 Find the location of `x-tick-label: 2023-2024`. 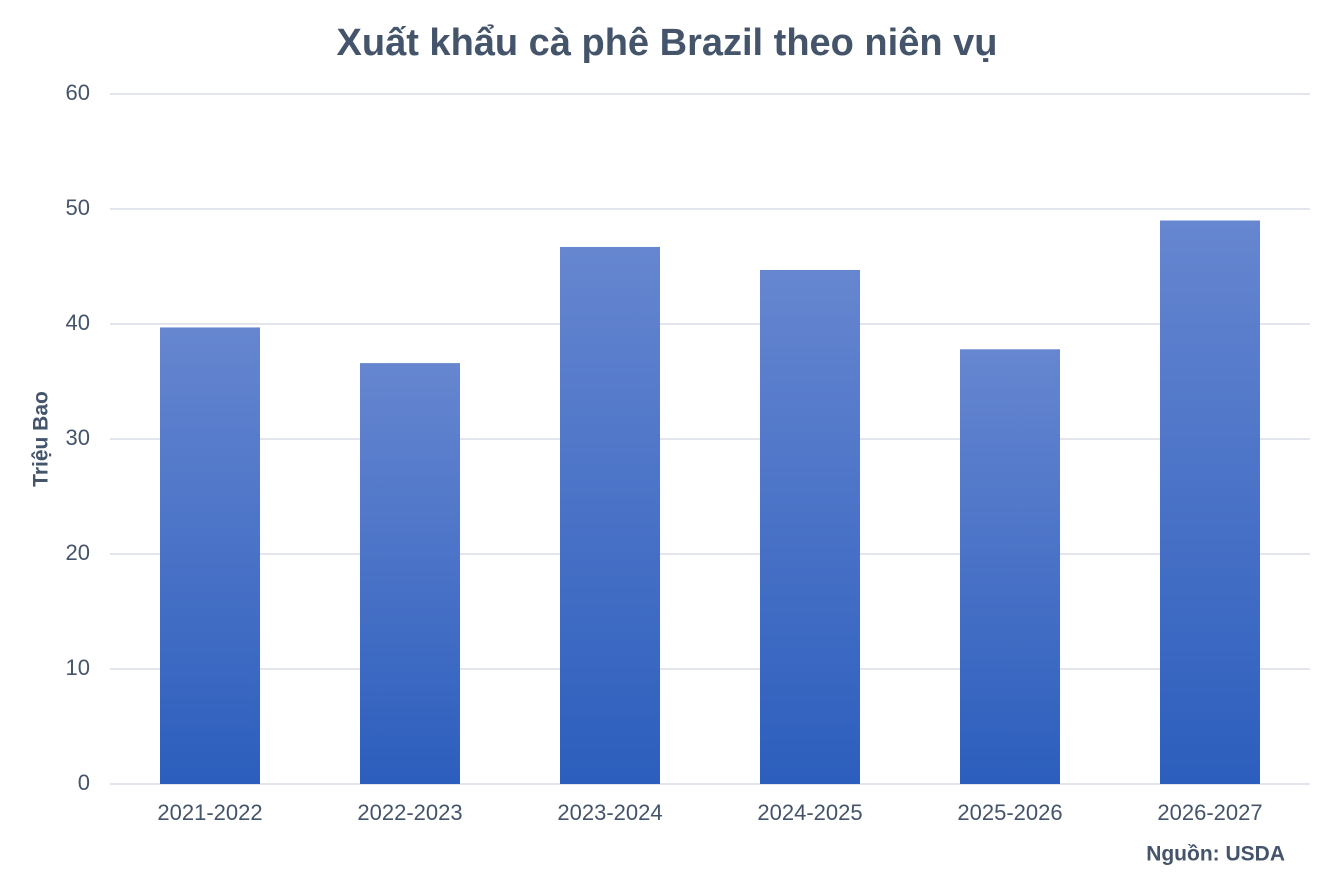

x-tick-label: 2023-2024 is located at coordinates (609, 812).